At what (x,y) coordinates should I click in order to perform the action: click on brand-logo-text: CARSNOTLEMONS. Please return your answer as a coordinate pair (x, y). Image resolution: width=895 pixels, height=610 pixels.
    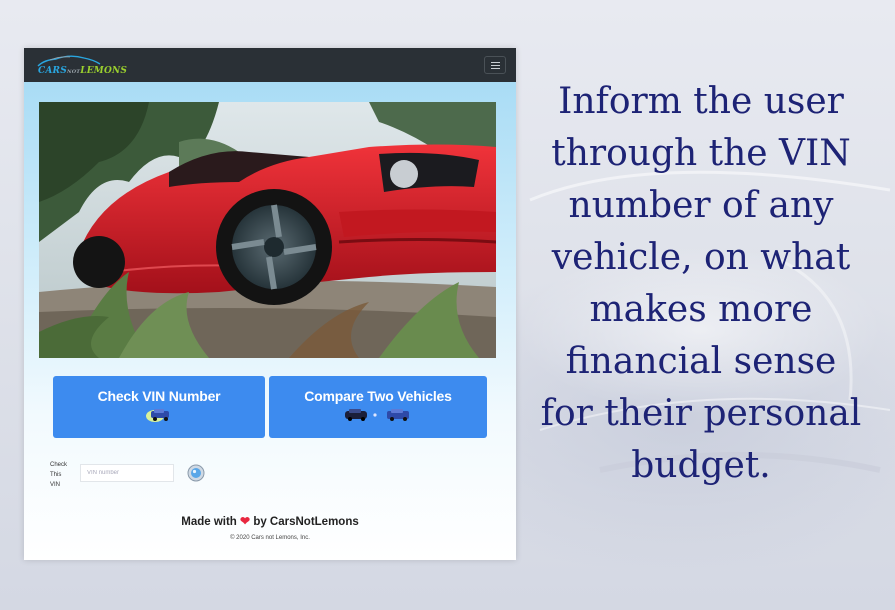
    Looking at the image, I should click on (82, 71).